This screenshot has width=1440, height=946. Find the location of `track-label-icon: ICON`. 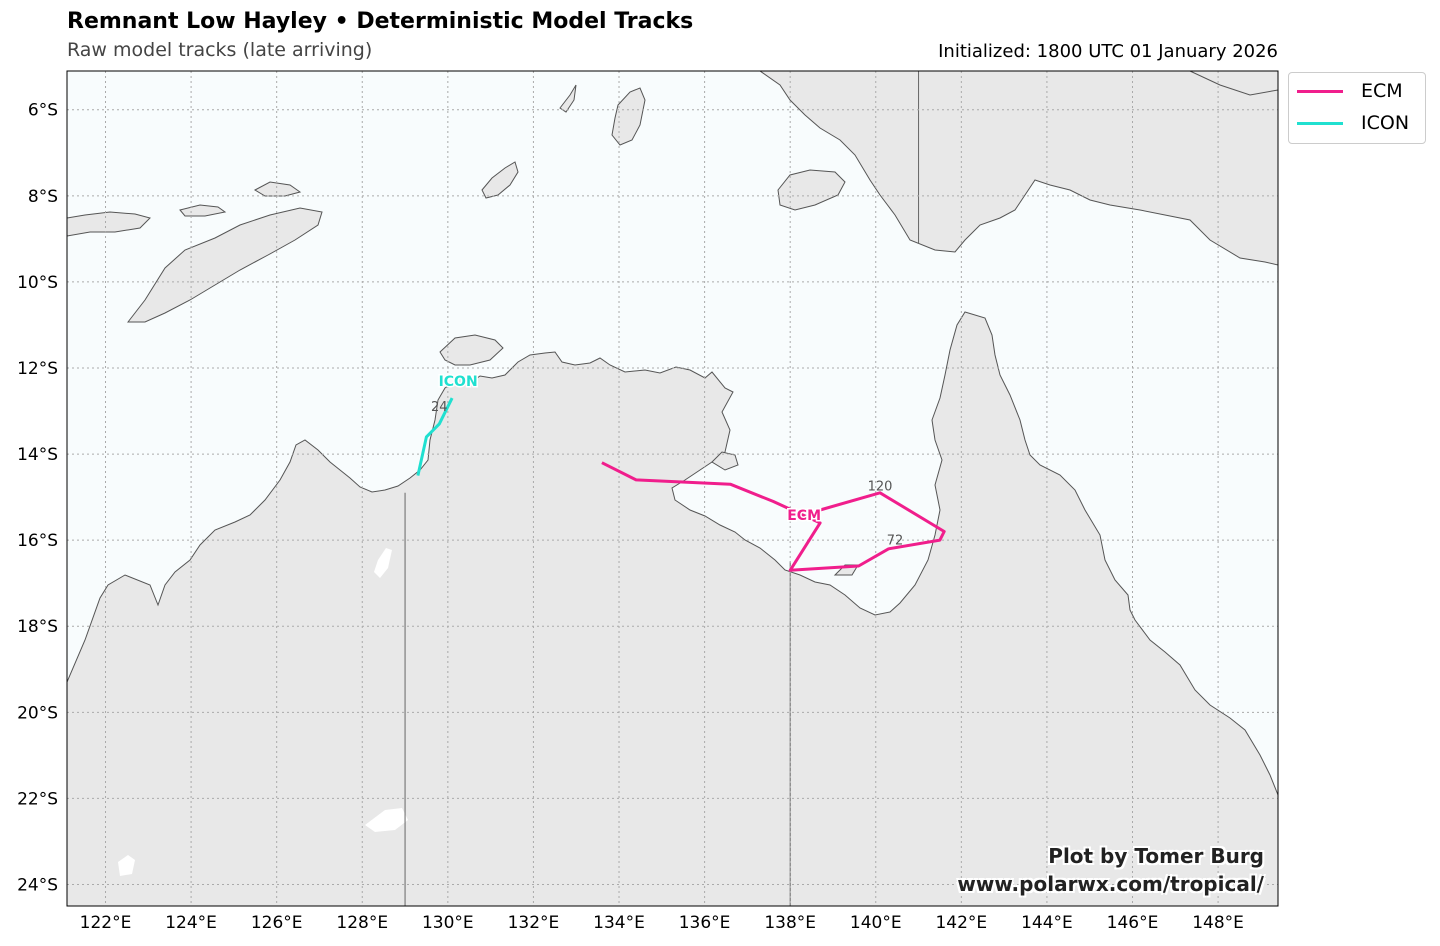

track-label-icon: ICON is located at coordinates (458, 382).